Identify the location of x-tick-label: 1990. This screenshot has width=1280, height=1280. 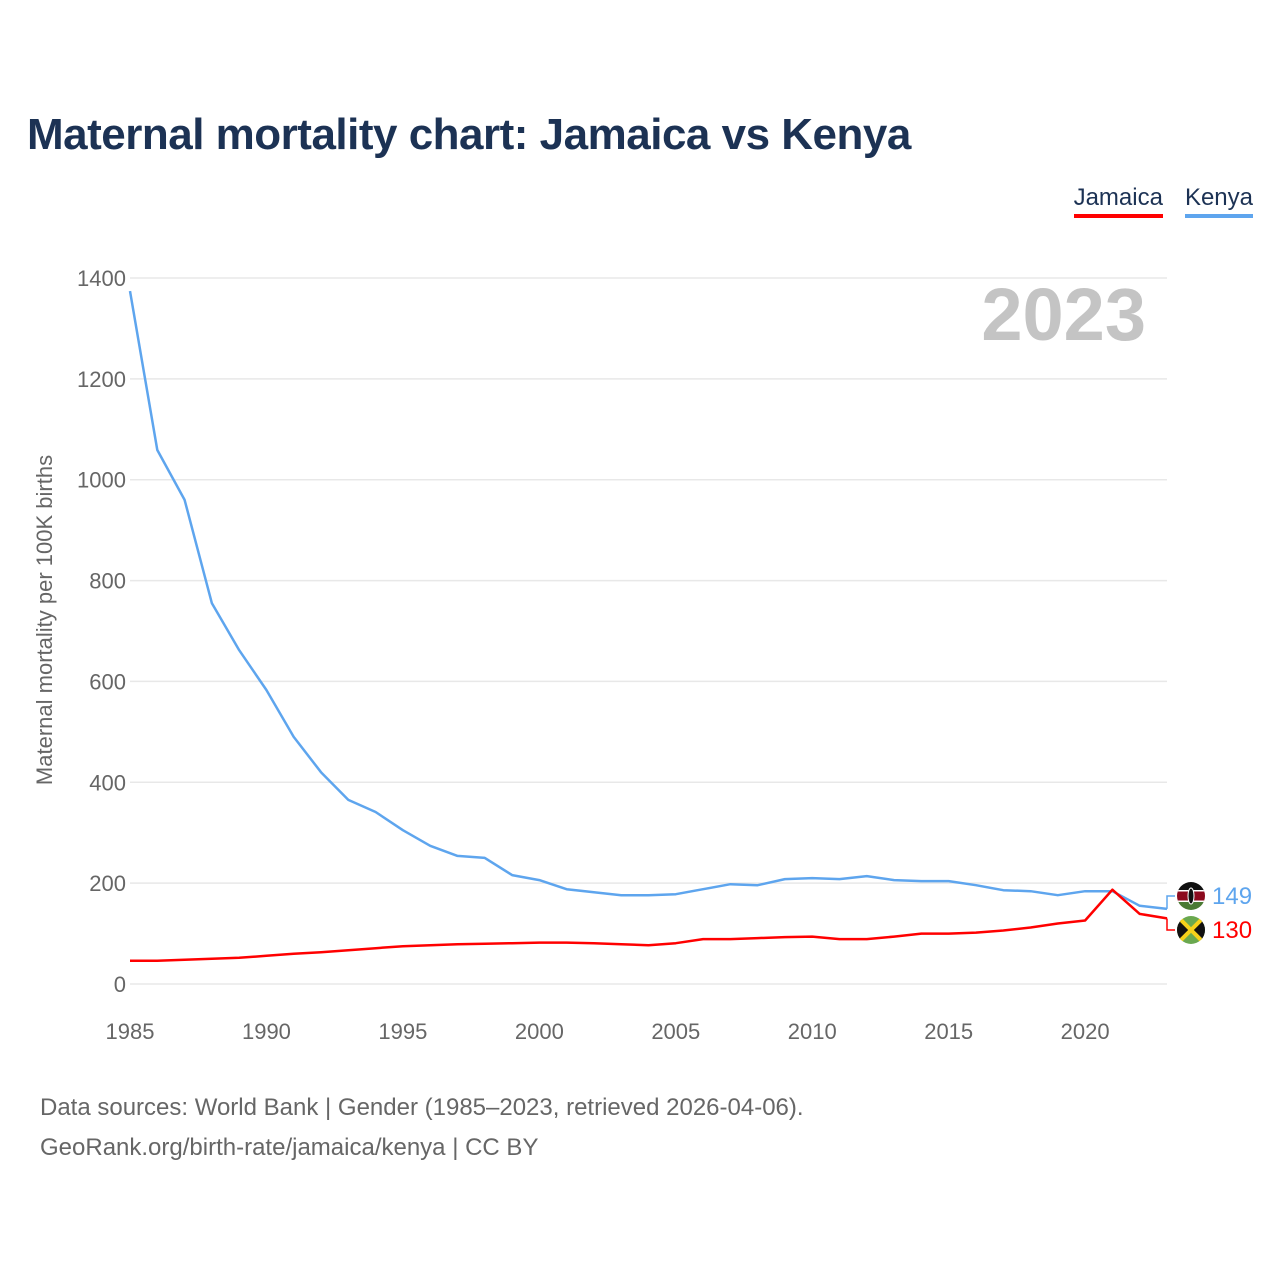
(266, 1031).